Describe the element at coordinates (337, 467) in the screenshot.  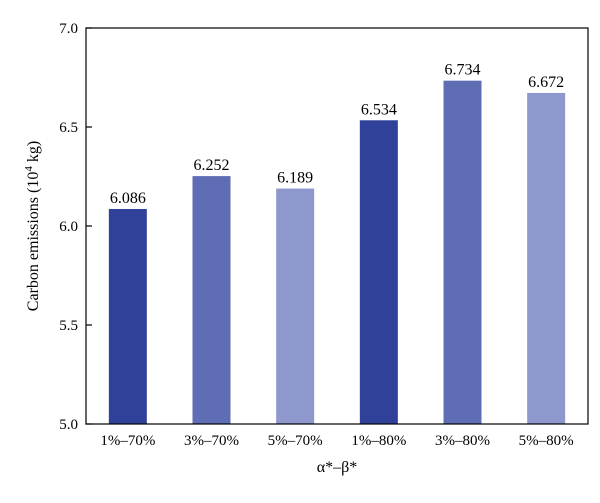
I see `x-axis-title: α*–β*` at that location.